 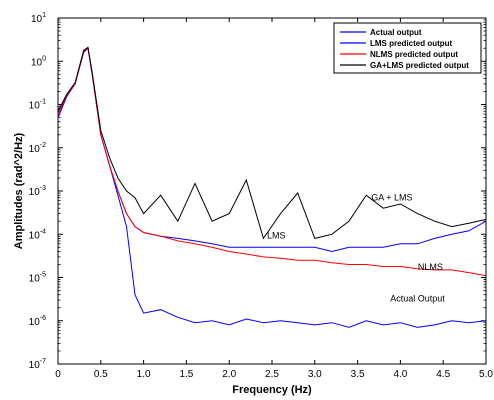 What do you see at coordinates (37, 148) in the screenshot?
I see `y-tick-label: 10⁻²` at bounding box center [37, 148].